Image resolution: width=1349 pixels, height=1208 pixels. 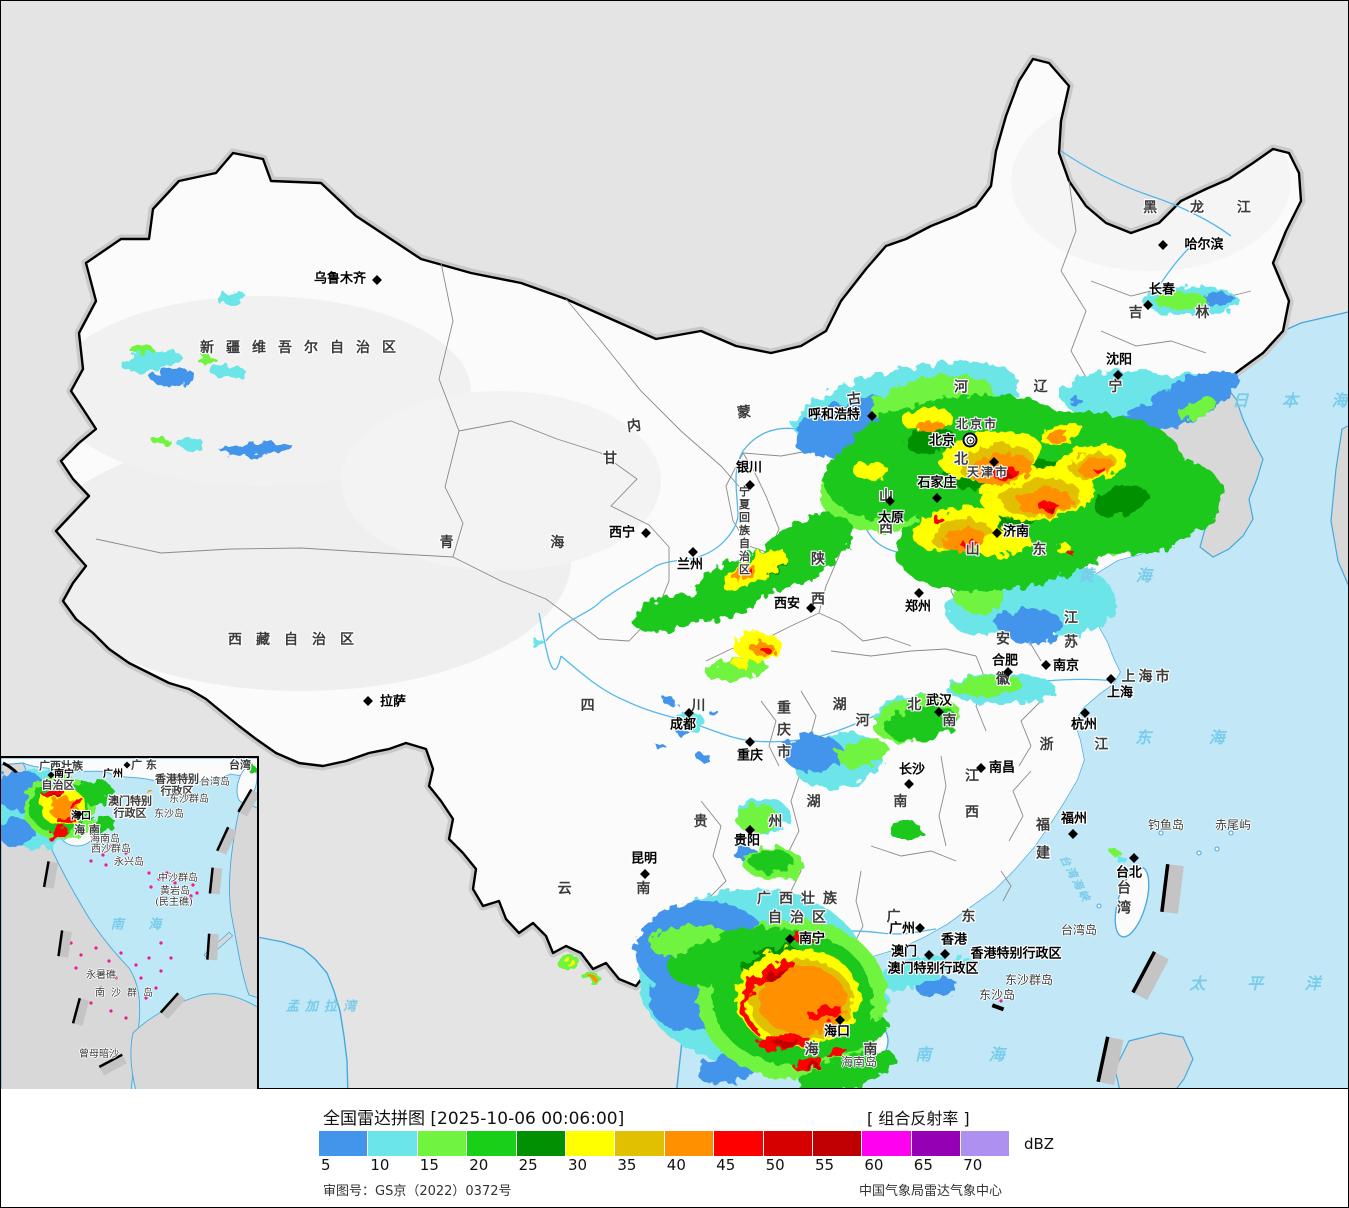 I want to click on province-label: 江苏, so click(x=1070, y=634).